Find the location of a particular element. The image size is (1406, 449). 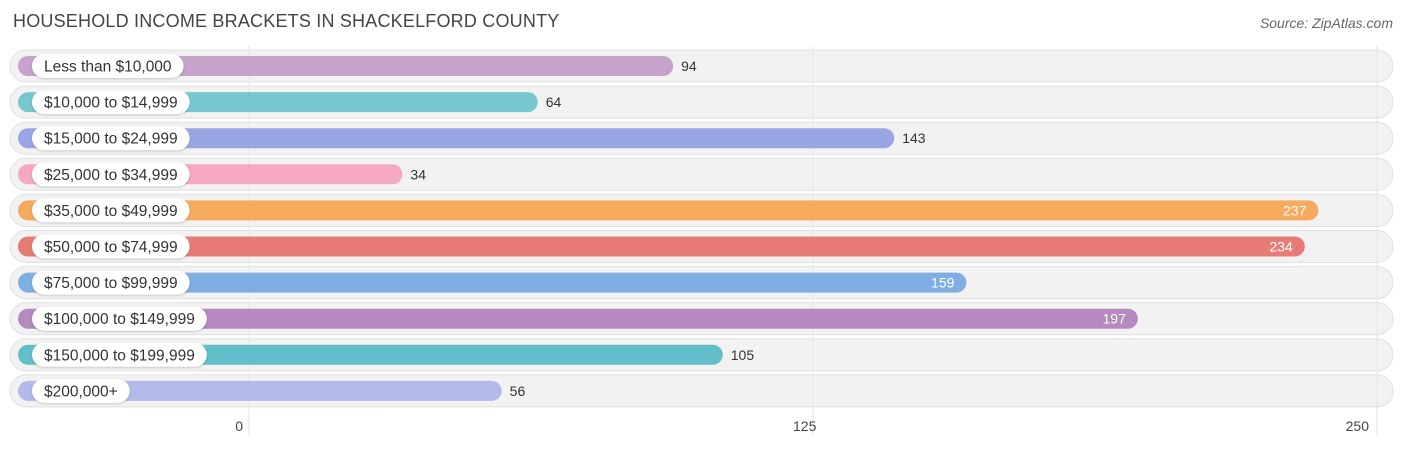

category-label: Less than $10,000 is located at coordinates (108, 67).